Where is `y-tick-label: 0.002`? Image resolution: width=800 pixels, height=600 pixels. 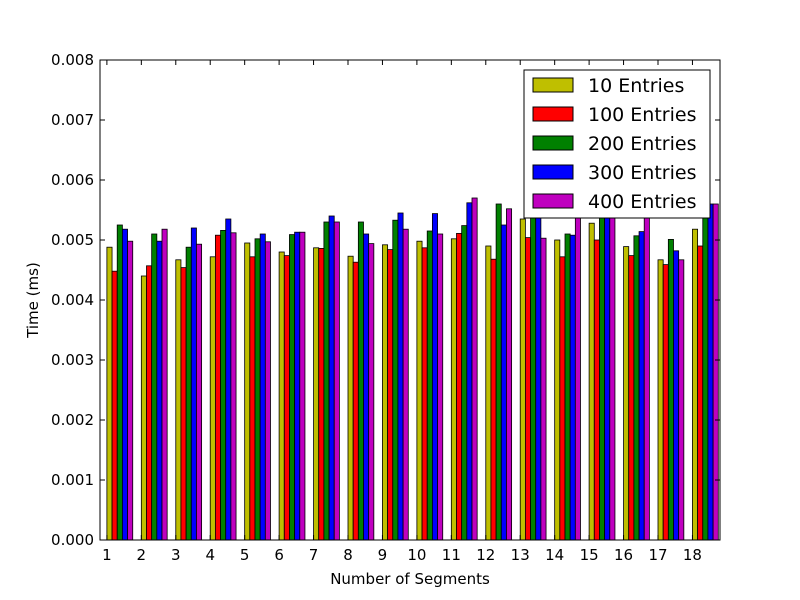 y-tick-label: 0.002 is located at coordinates (72, 420).